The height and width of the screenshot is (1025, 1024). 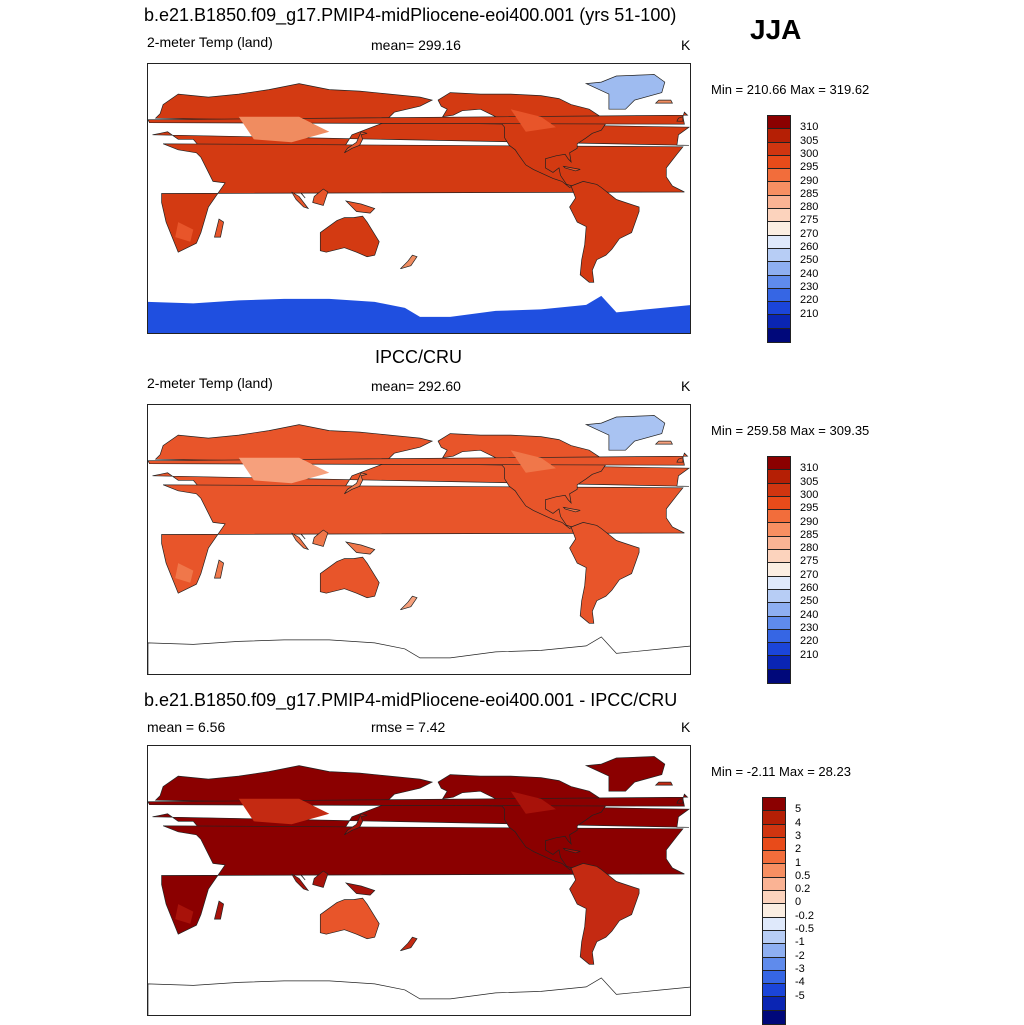 I want to click on colorbar-label: -0.5, so click(x=804, y=929).